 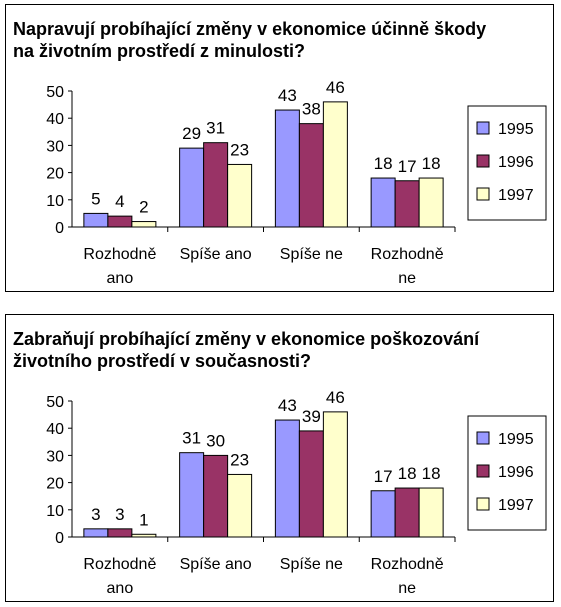 I want to click on data-label: 29, so click(x=191, y=133).